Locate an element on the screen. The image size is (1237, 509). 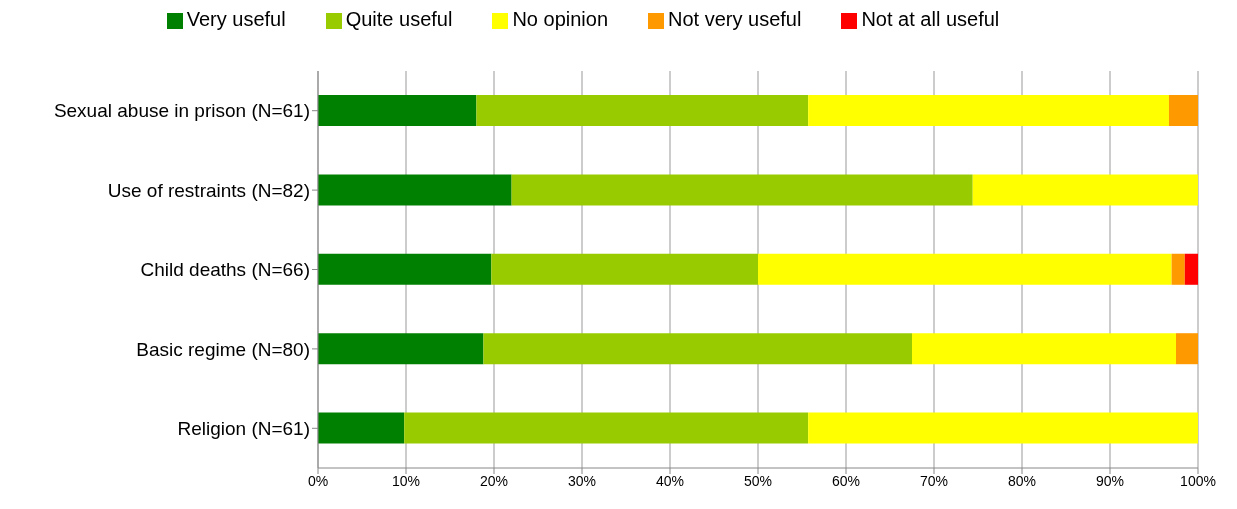
x-tick-label: 10% is located at coordinates (406, 480).